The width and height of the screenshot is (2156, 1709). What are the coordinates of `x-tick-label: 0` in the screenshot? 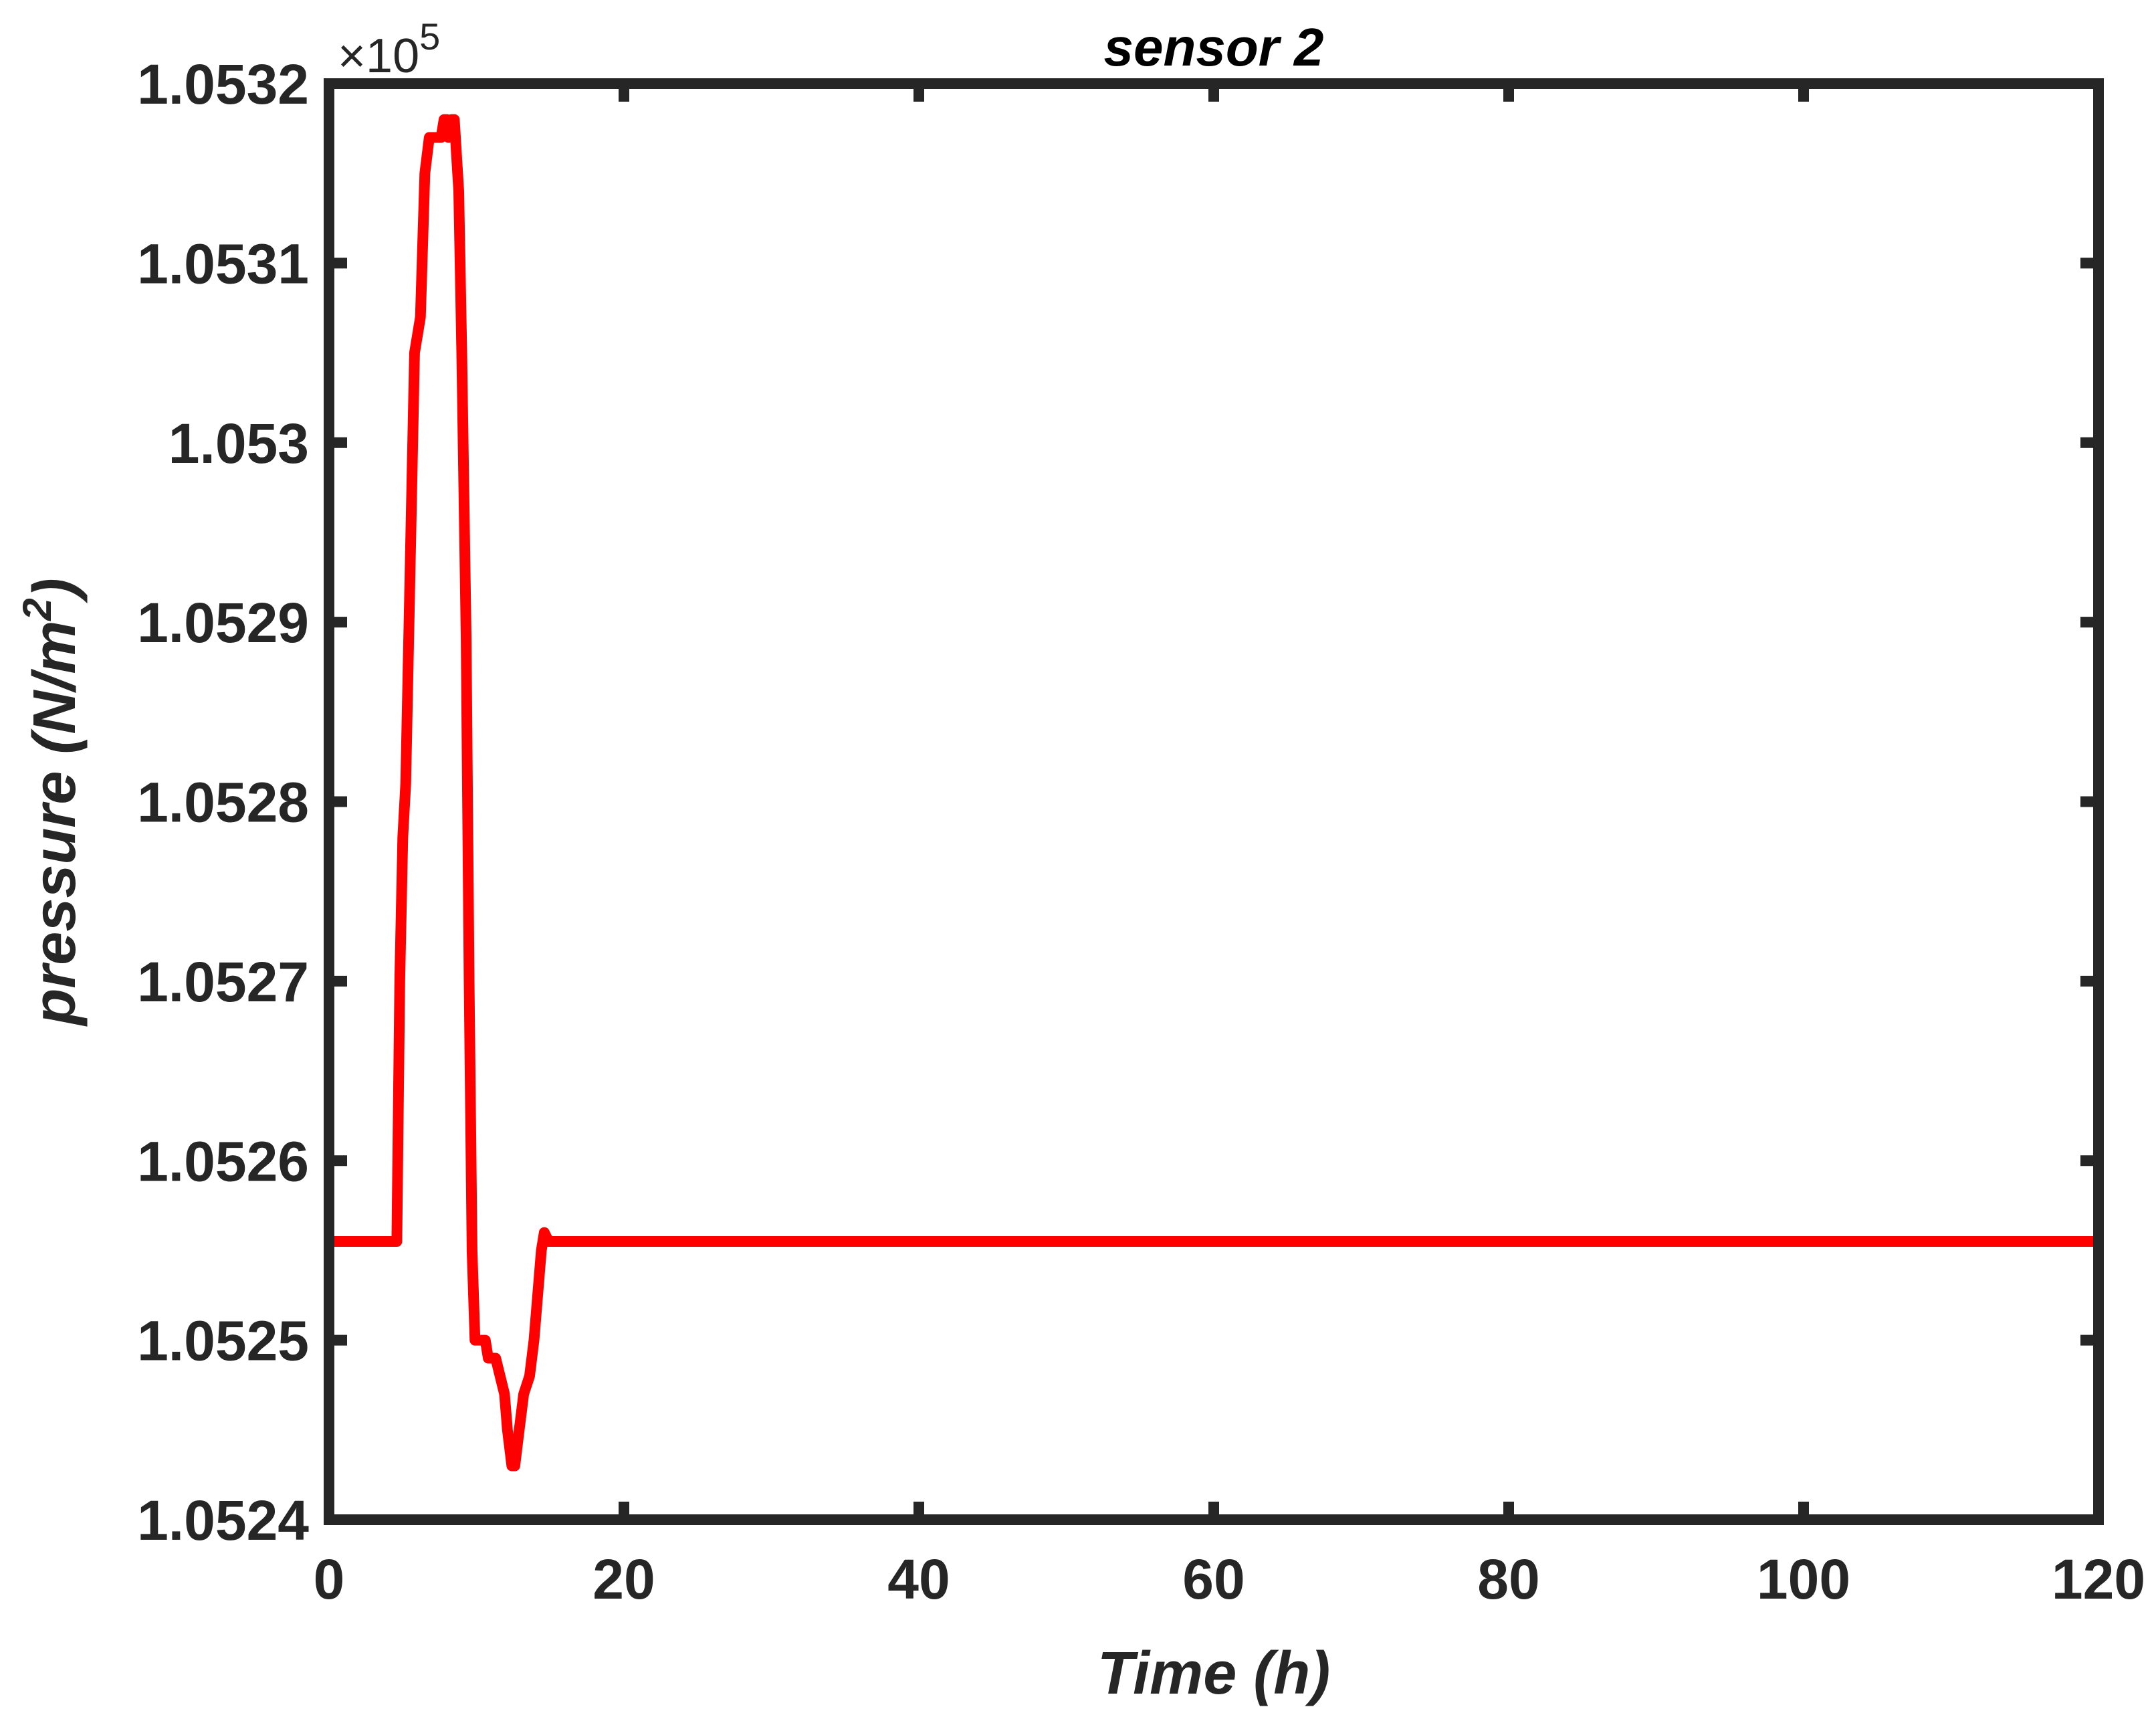 It's located at (330, 1579).